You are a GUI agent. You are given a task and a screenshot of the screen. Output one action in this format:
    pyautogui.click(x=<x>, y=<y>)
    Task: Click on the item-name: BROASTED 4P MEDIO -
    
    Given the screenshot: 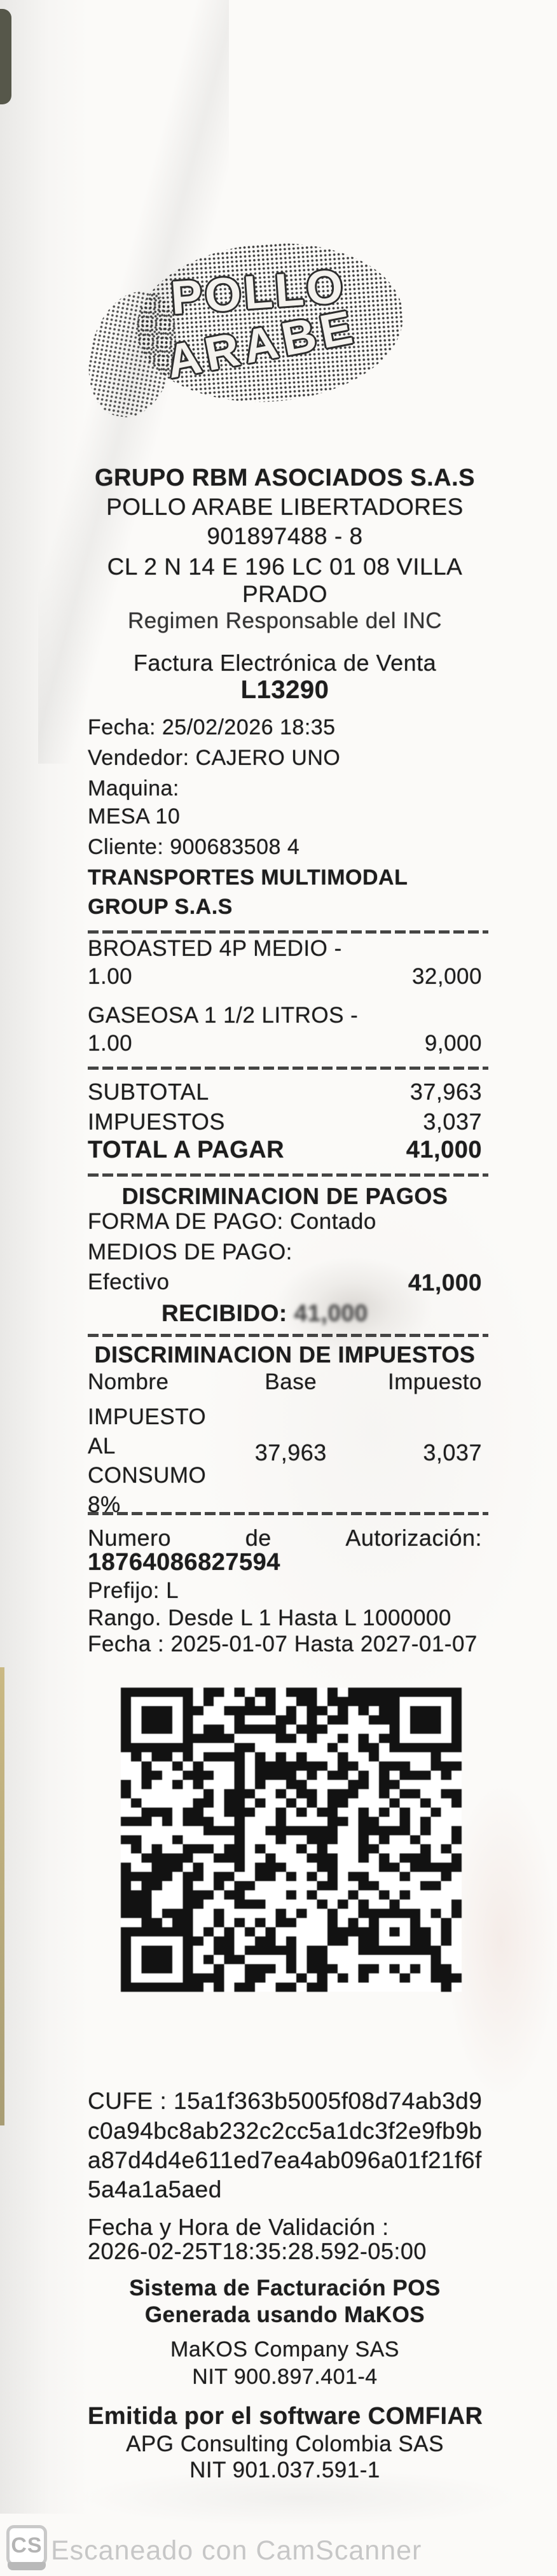 What is the action you would take?
    pyautogui.click(x=215, y=948)
    